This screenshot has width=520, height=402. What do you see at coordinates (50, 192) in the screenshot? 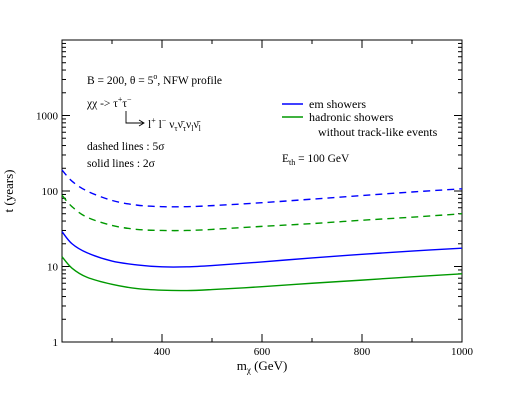
I see `y-tick-label: 100` at bounding box center [50, 192].